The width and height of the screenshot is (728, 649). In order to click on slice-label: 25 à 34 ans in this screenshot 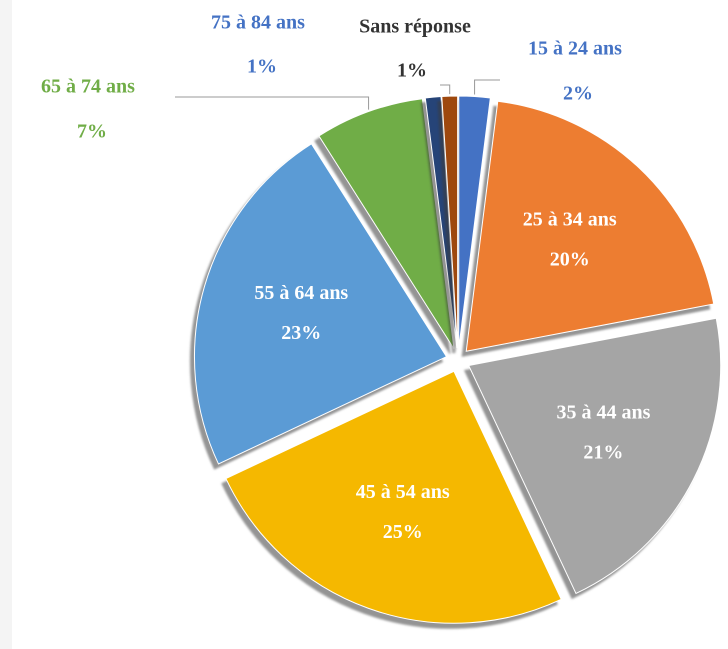, I will do `click(570, 220)`.